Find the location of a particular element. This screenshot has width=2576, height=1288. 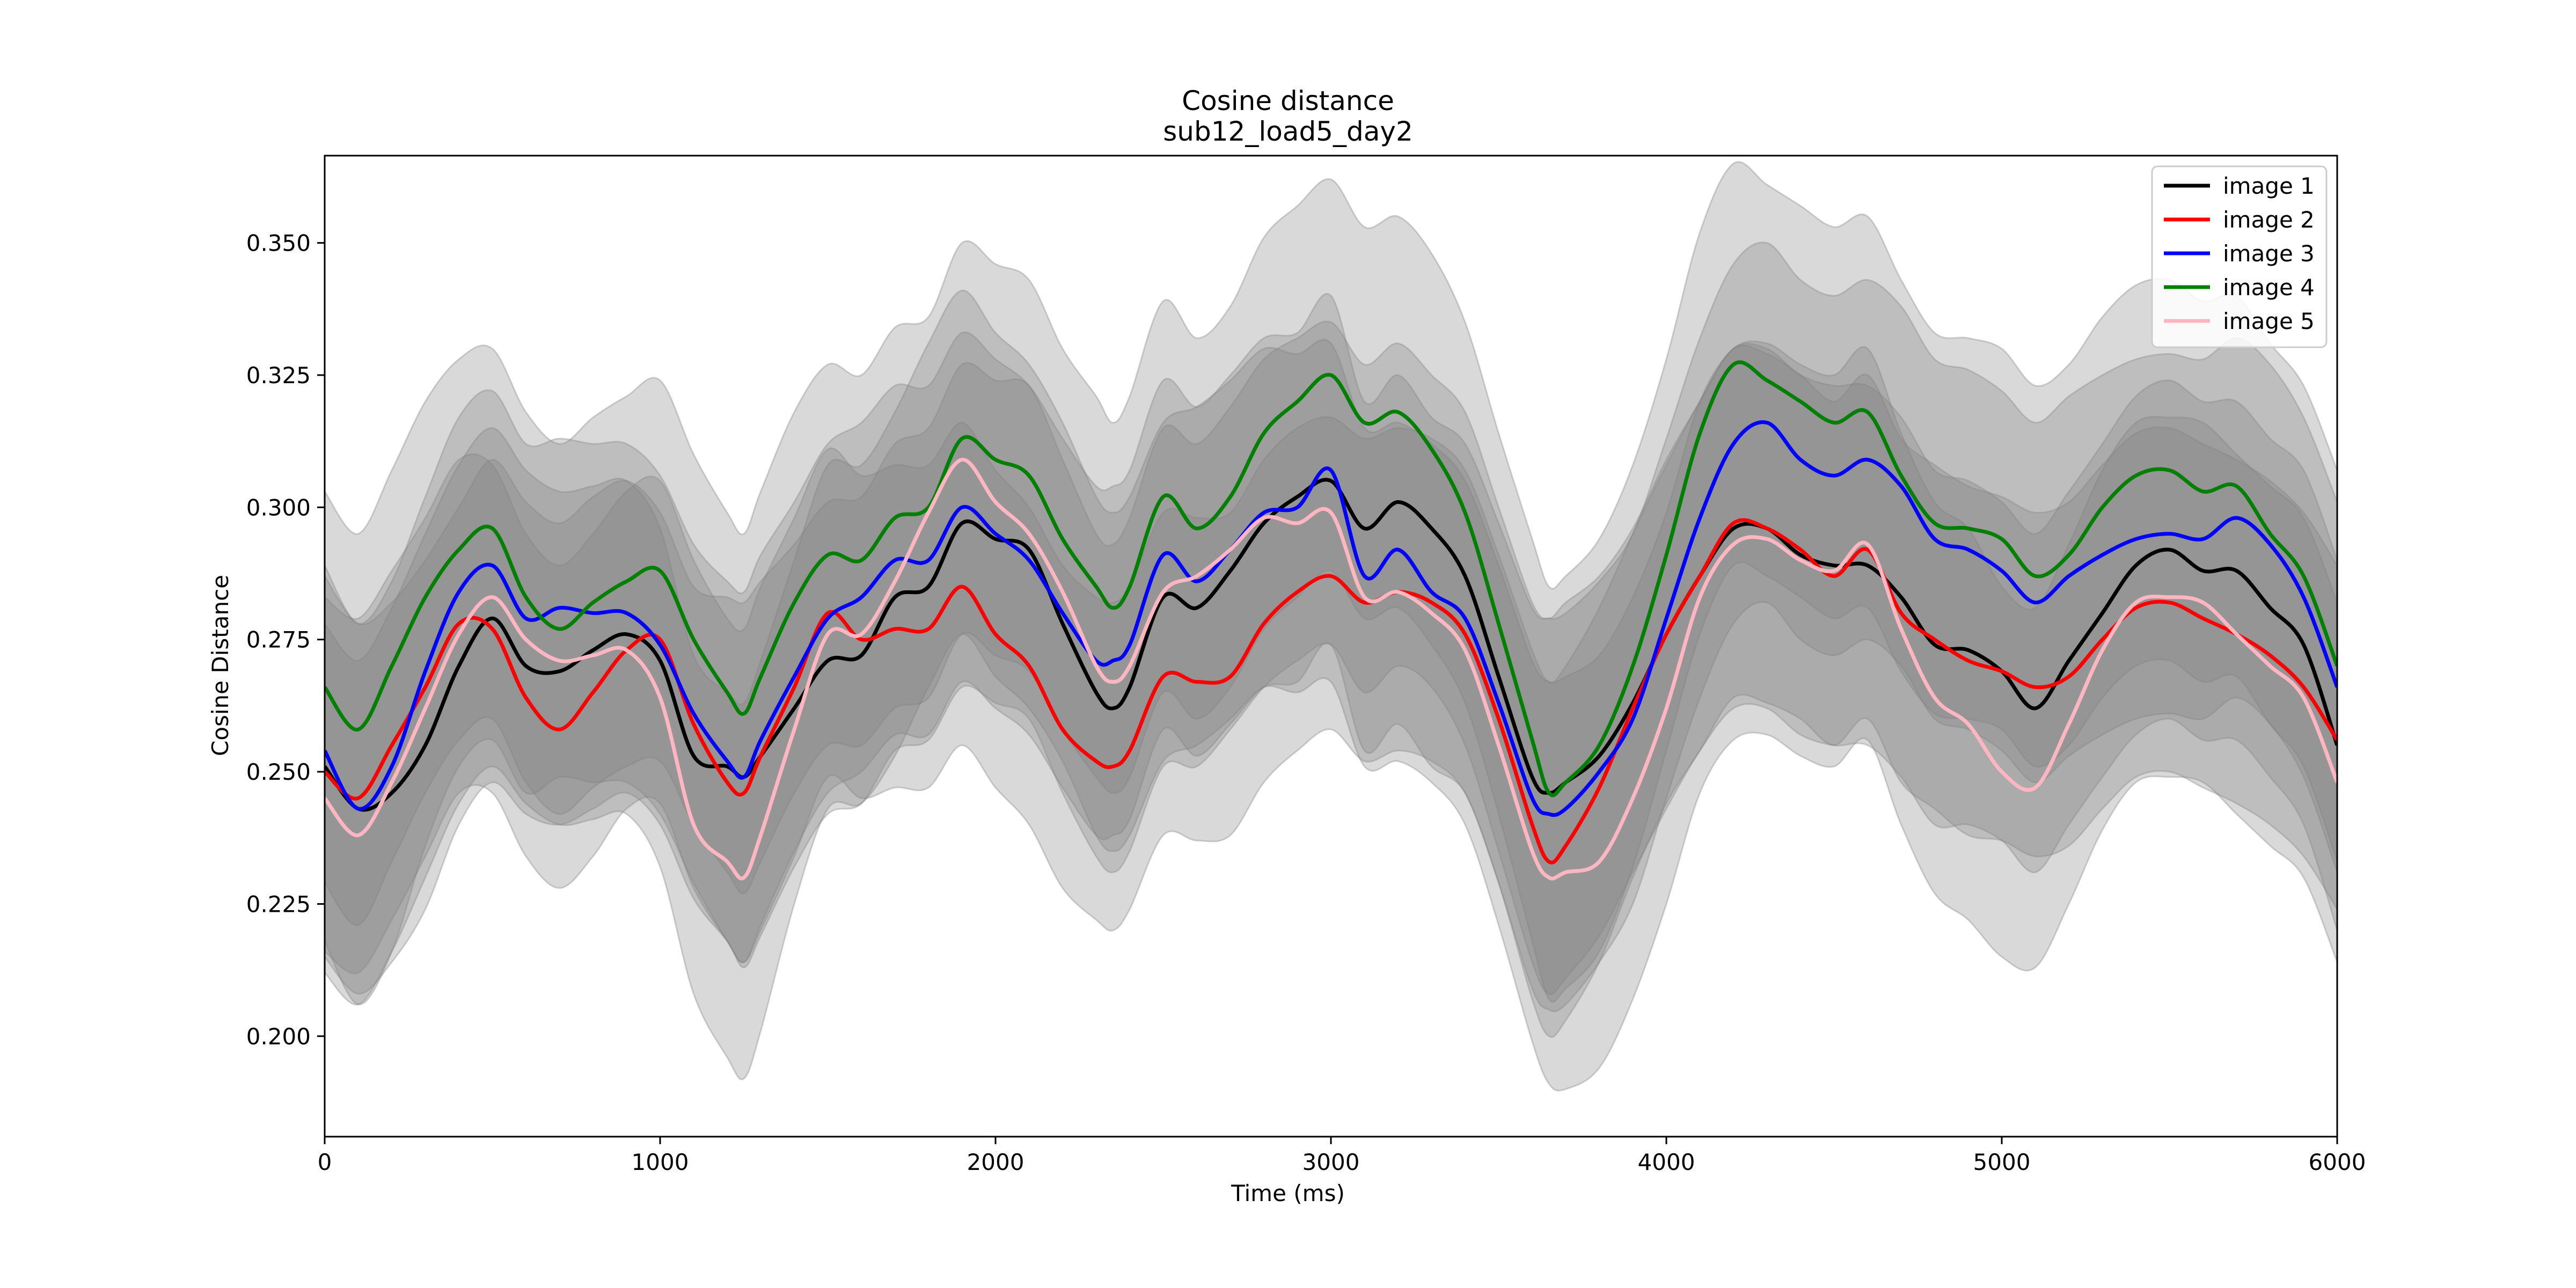

y-axis-label: Cosine Distance is located at coordinates (220, 665).